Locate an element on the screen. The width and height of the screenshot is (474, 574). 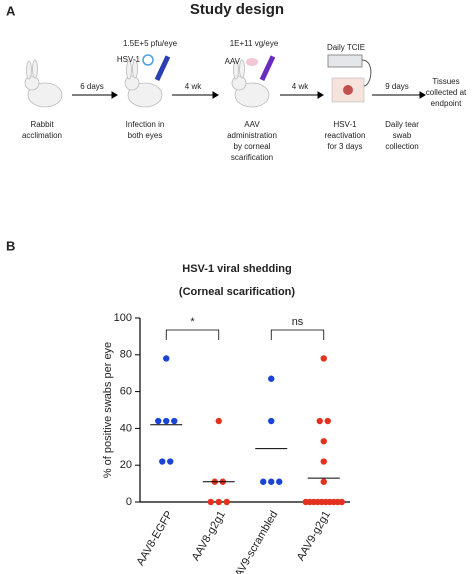
step-label: for 3 days is located at coordinates (344, 146).